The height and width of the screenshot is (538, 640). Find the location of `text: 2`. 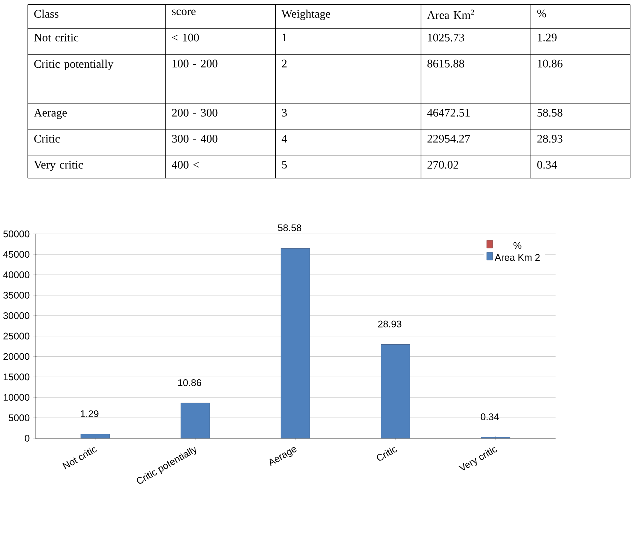

text: 2 is located at coordinates (284, 64).